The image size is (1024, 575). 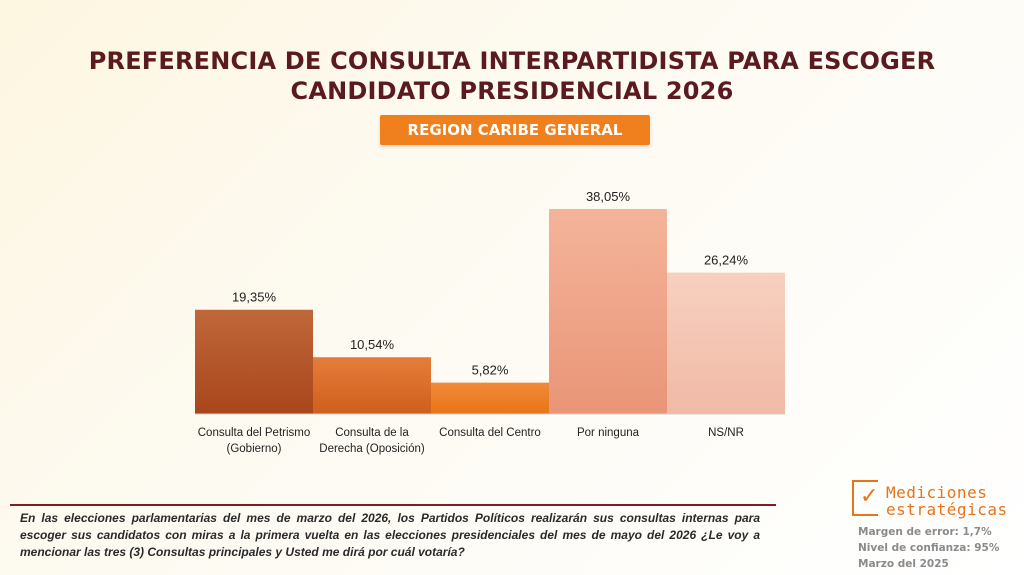 I want to click on category-label-3: Consulta del Centro, so click(x=490, y=433).